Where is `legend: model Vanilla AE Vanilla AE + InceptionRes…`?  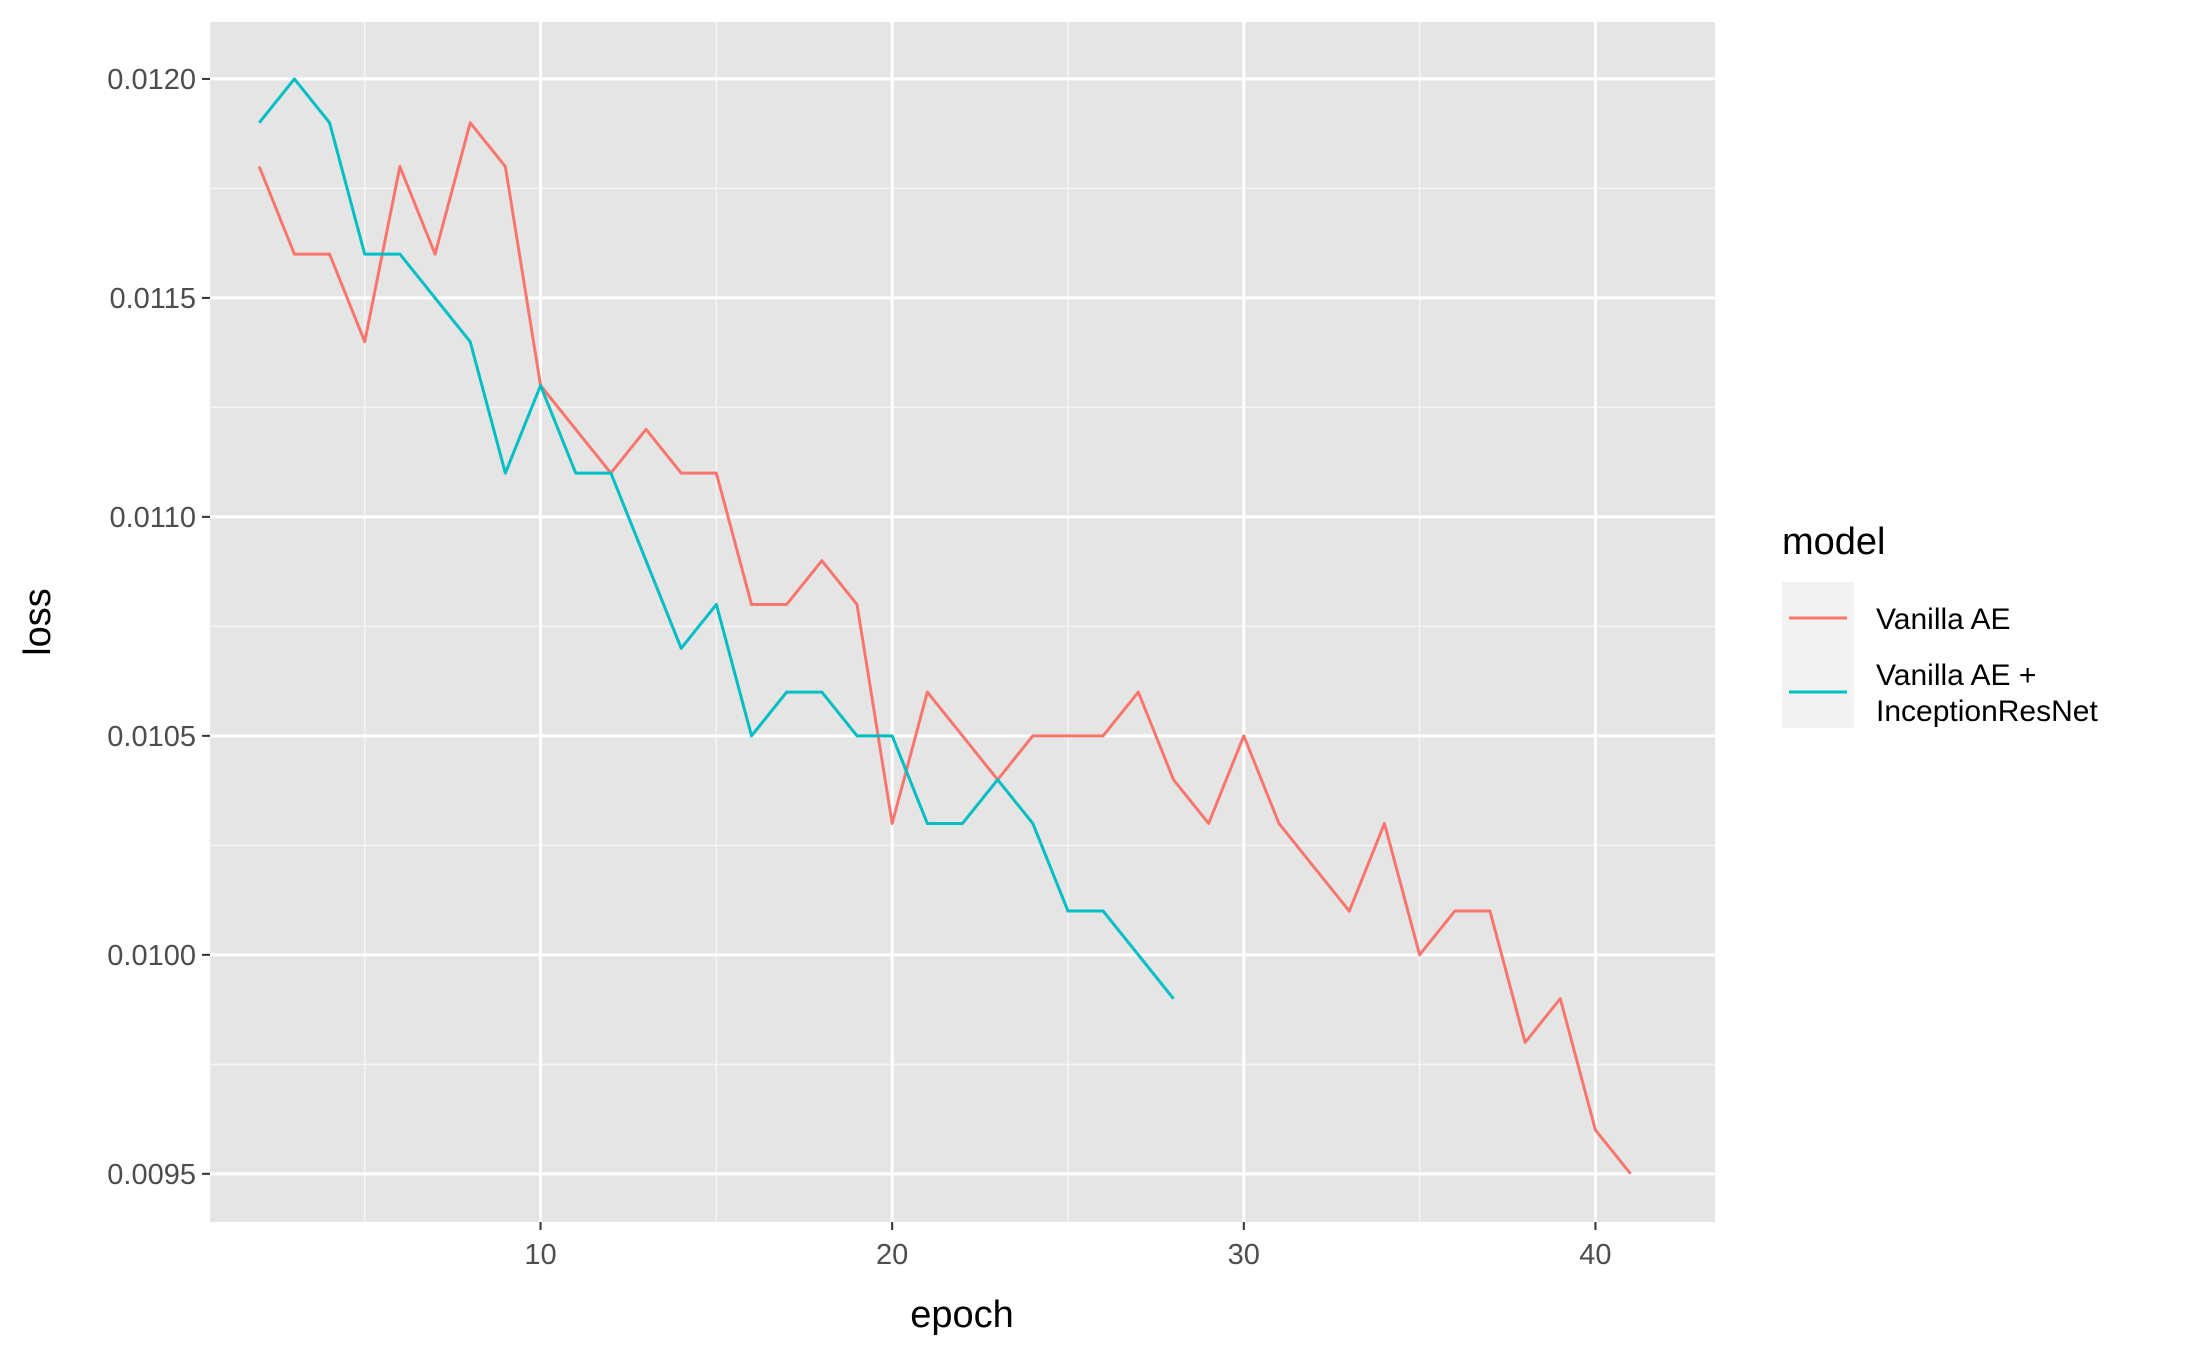 legend: model Vanilla AE Vanilla AE + InceptionRes… is located at coordinates (1940, 624).